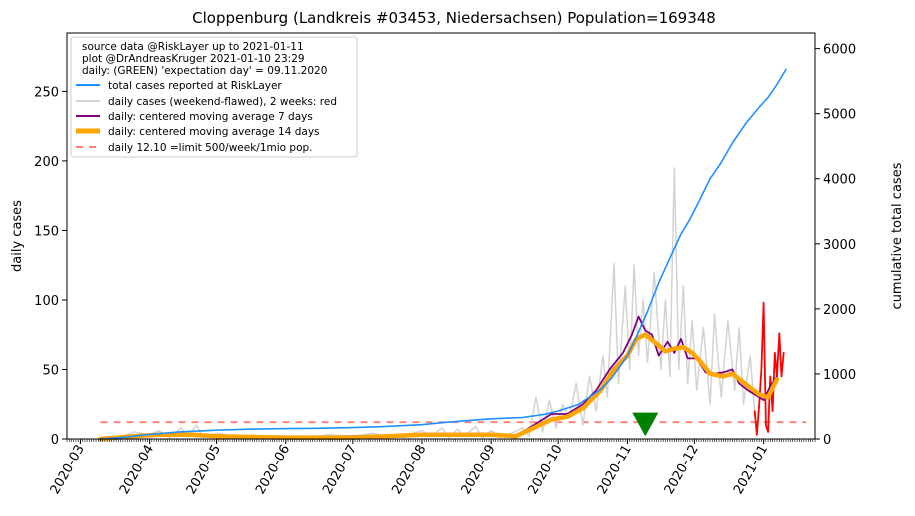  I want to click on x-tick-label: 2020-04, so click(137, 470).